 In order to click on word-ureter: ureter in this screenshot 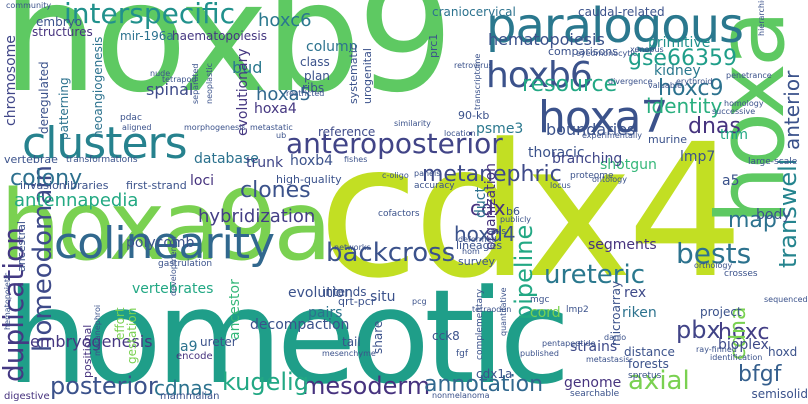, I will do `click(218, 342)`.